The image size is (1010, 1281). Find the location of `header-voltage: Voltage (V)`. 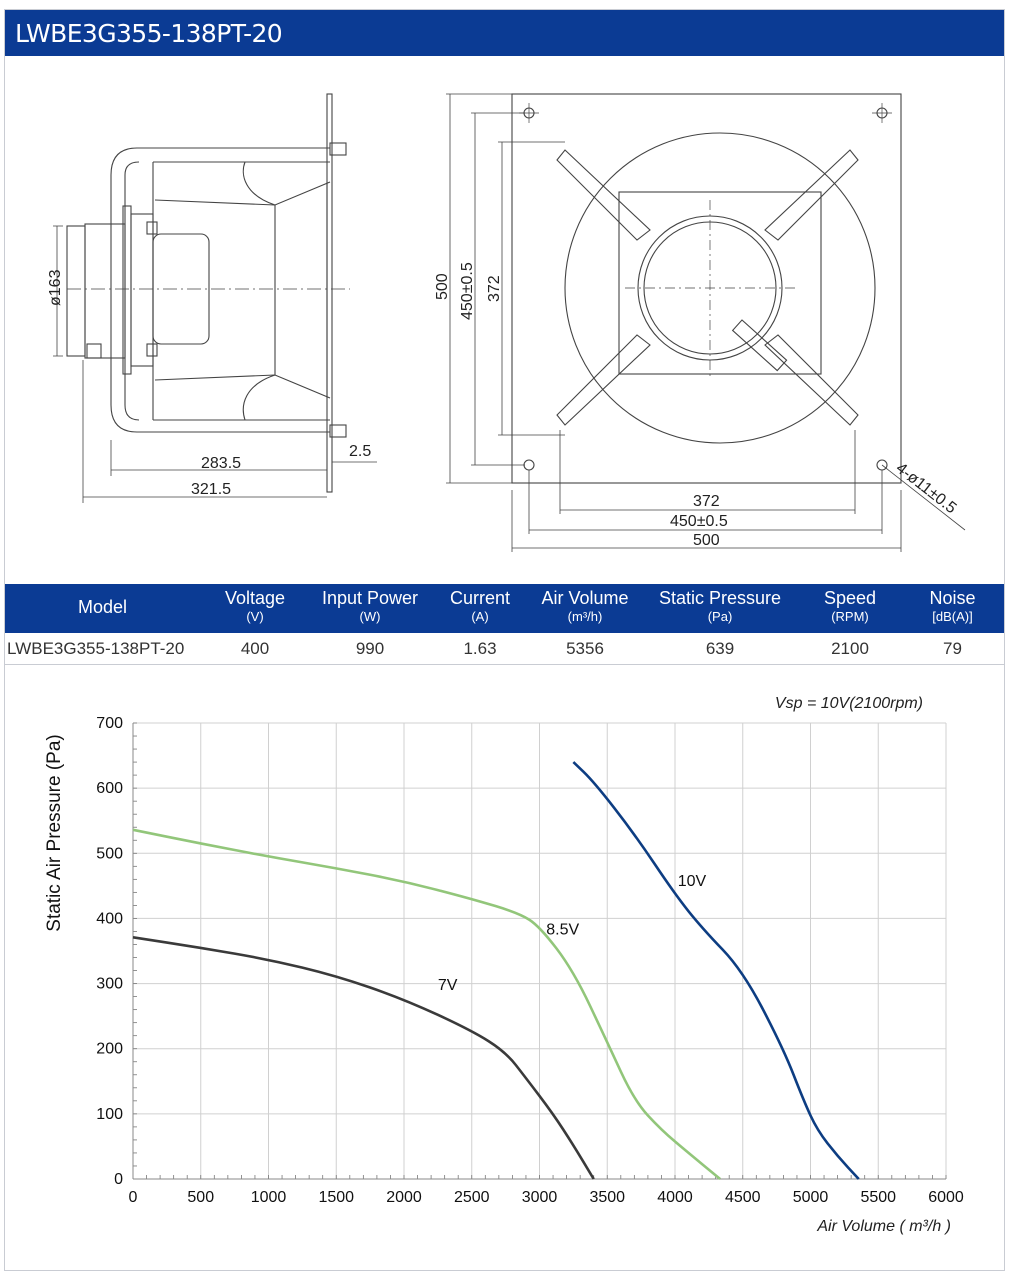

header-voltage: Voltage (V) is located at coordinates (255, 606).